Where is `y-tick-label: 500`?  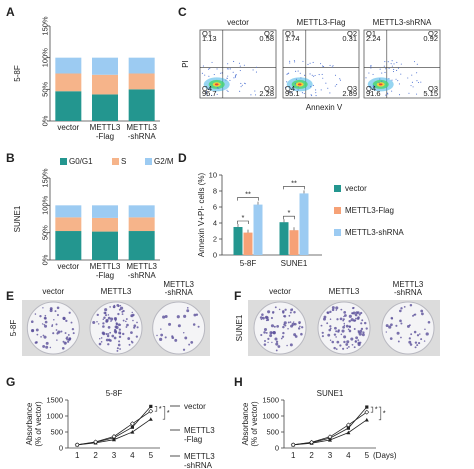 y-tick-label: 500 is located at coordinates (56, 432).